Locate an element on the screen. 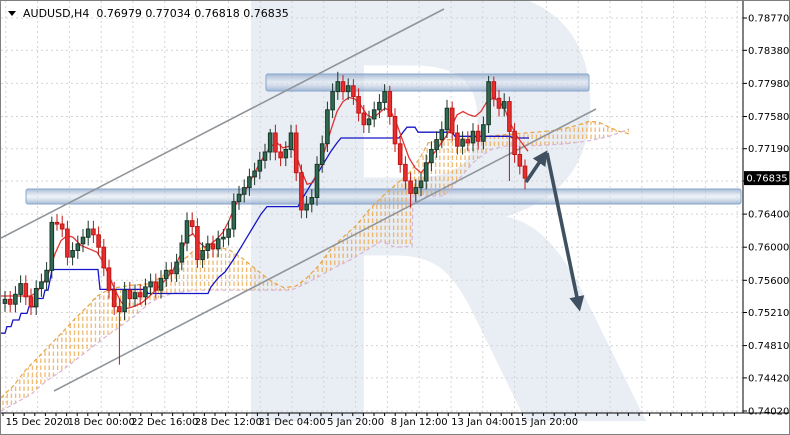 The width and height of the screenshot is (790, 435). projected-drop-arrow is located at coordinates (565, 232).